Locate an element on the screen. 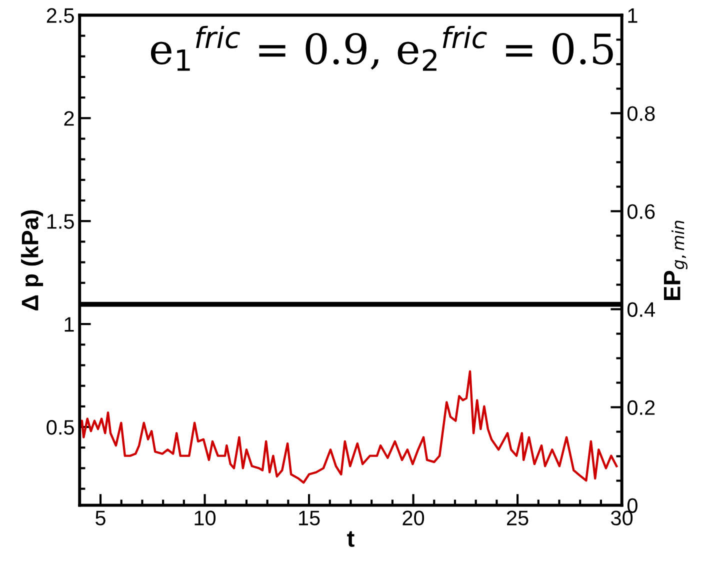 The height and width of the screenshot is (562, 705). y2-tick-label: 0.2 is located at coordinates (641, 407).